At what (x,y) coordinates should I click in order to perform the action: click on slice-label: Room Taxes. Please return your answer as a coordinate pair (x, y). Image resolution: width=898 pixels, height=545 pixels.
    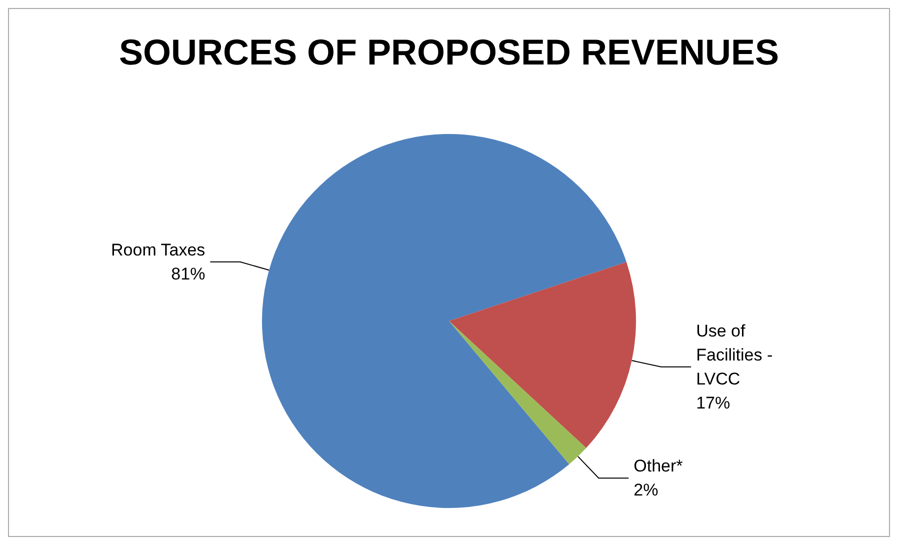
    Looking at the image, I should click on (158, 250).